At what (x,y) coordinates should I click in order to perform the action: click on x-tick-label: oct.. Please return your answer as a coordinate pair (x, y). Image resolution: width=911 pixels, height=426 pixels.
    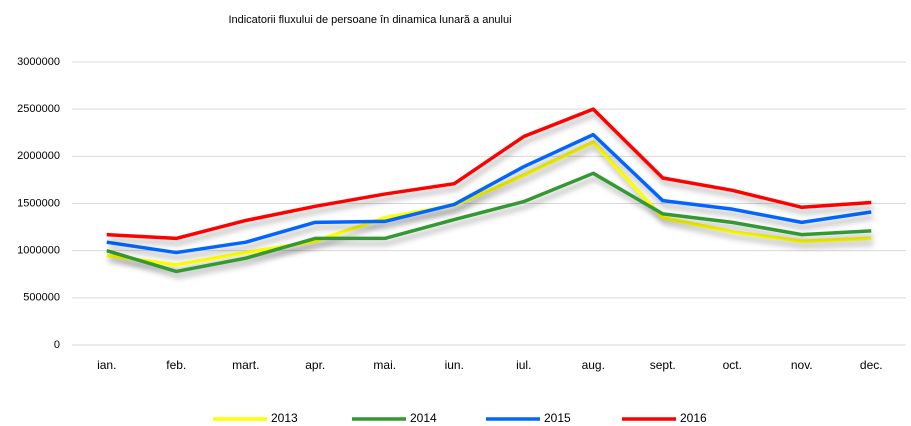
    Looking at the image, I should click on (732, 365).